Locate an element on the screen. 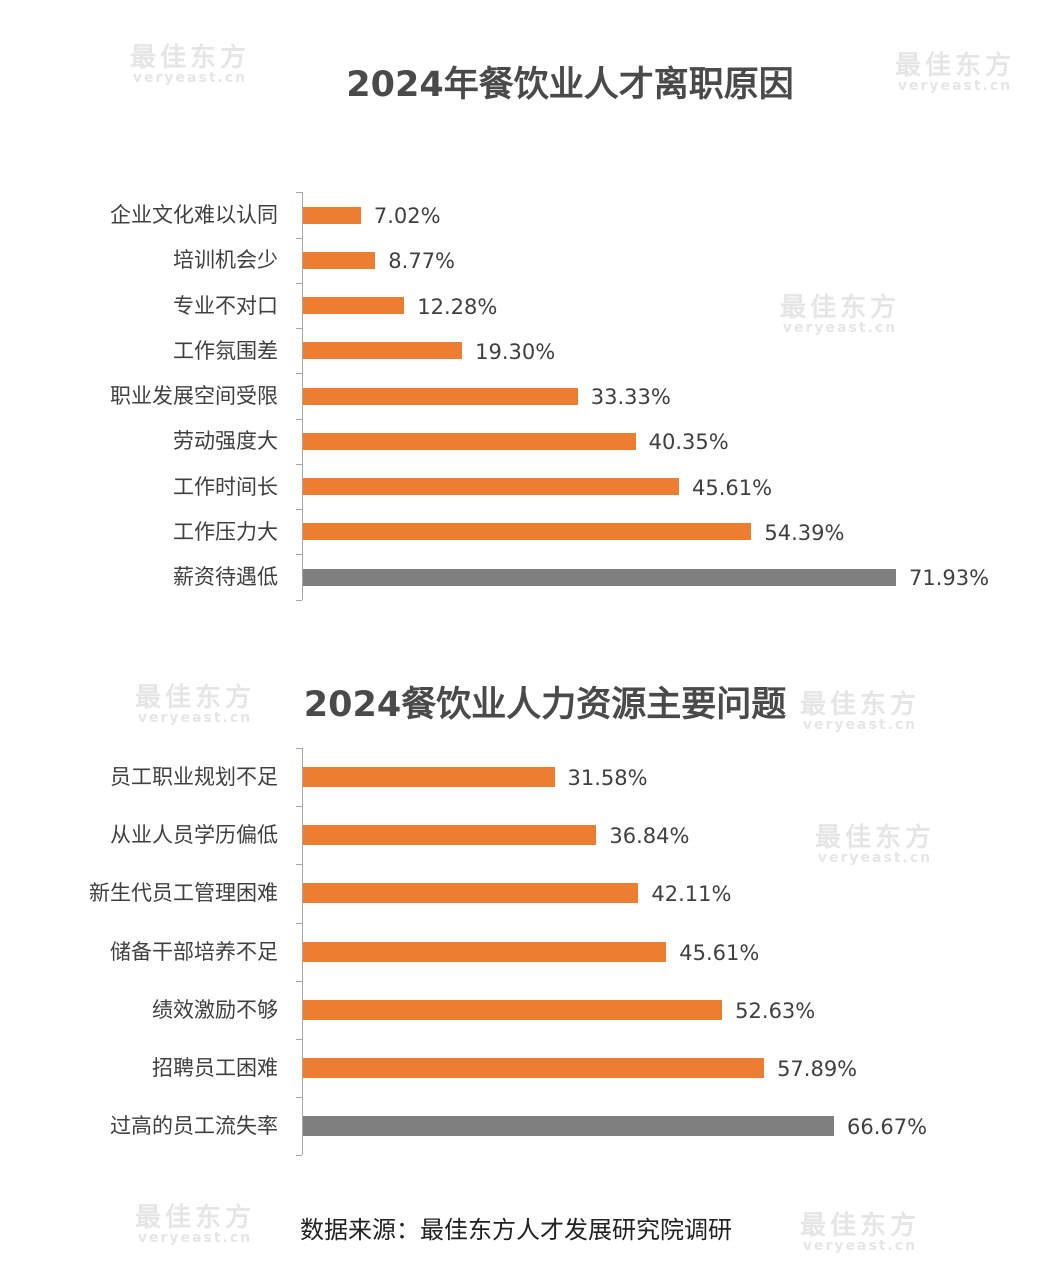 This screenshot has height=1279, width=1063. category-label: 员工职业规划不足 is located at coordinates (194, 777).